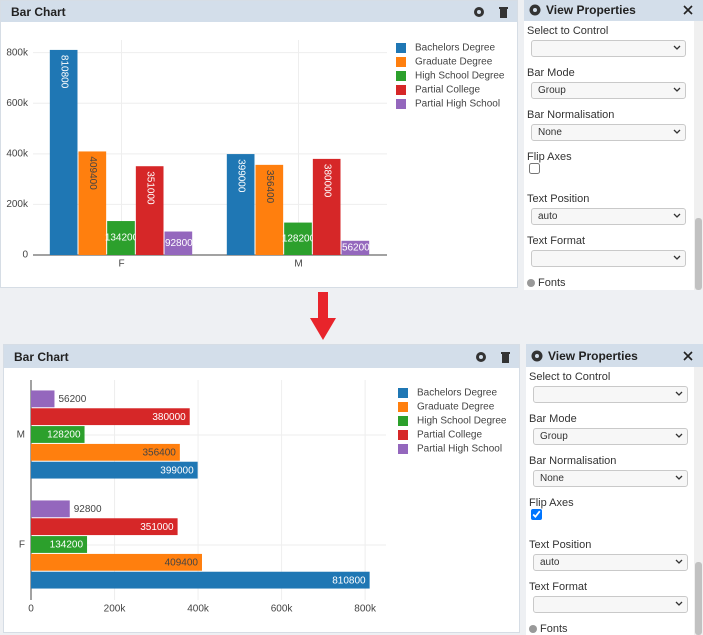  I want to click on legend-label: Partial College, so click(447, 90).